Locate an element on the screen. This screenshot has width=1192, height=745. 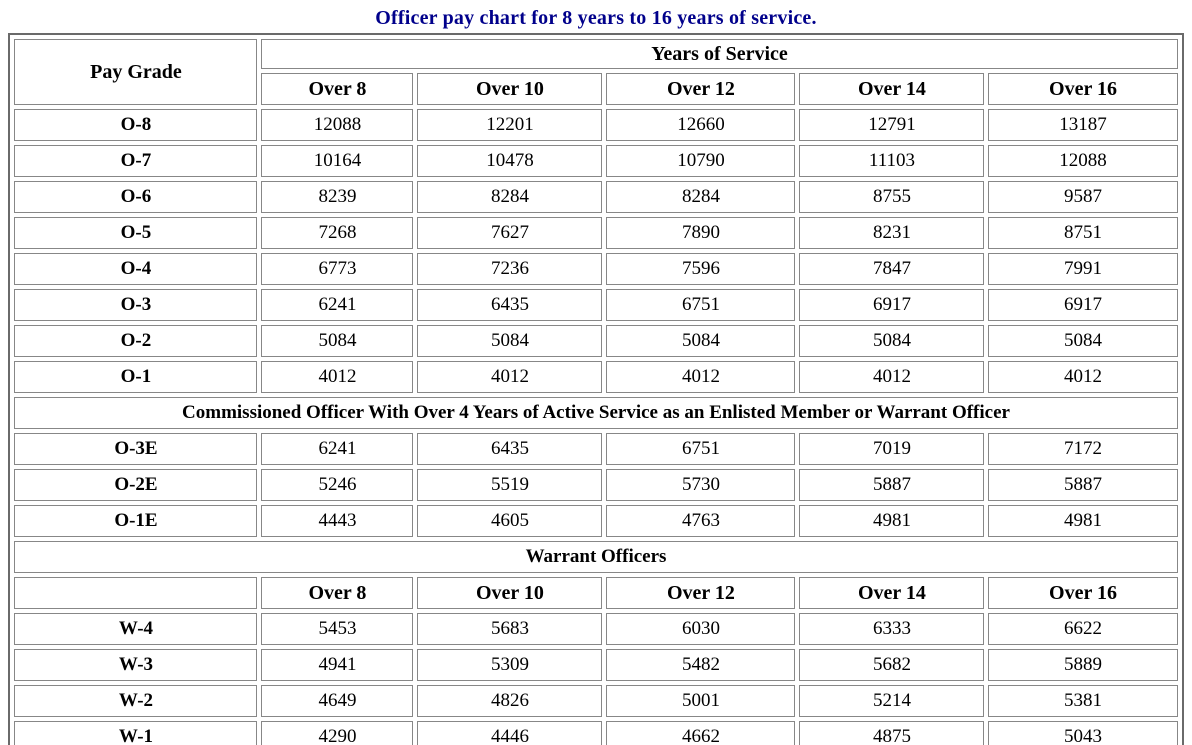
pay-cell: 4763 is located at coordinates (701, 521).